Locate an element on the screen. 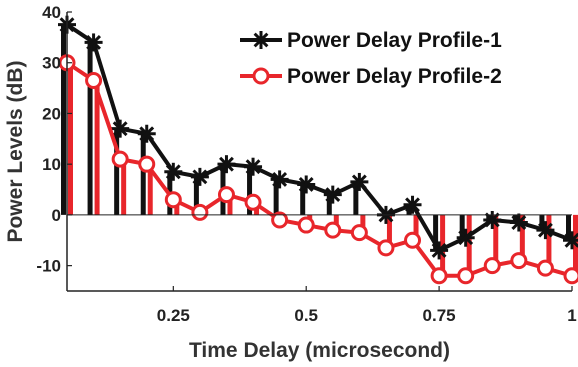 This screenshot has height=367, width=578. y-tick-label-3: 20 is located at coordinates (51, 113).